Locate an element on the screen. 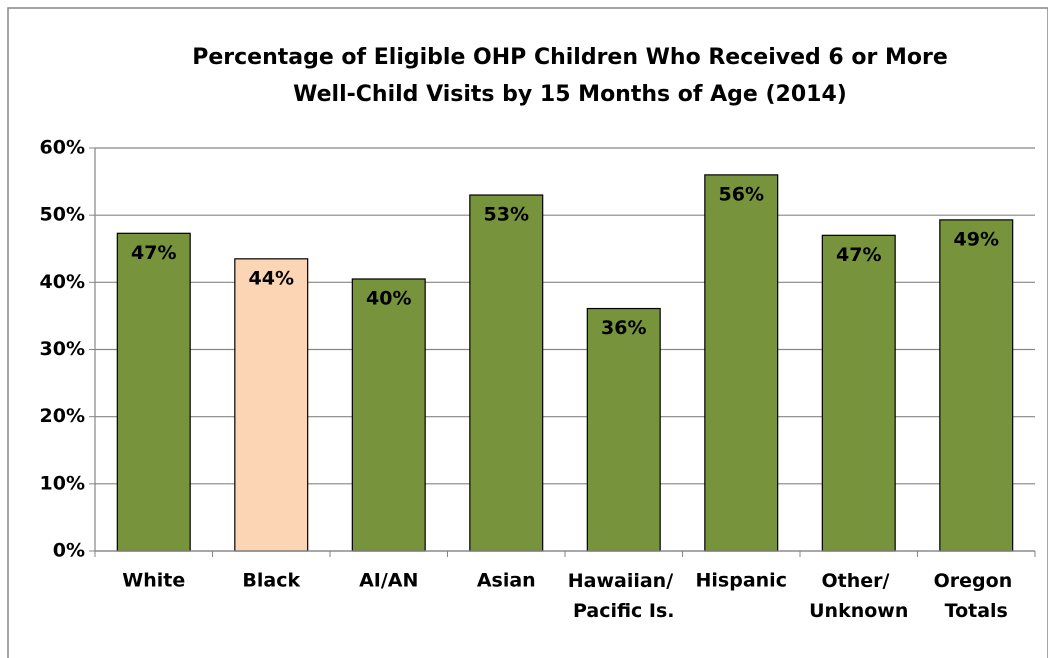 The image size is (1048, 658). data-label: 44% is located at coordinates (271, 278).